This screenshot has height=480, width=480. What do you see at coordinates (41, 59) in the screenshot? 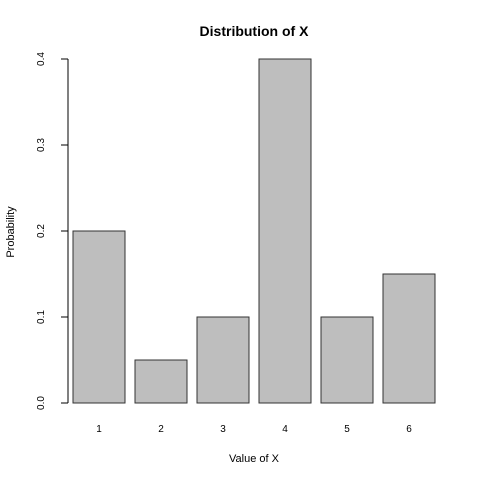
I see `y-tick-label-0.4: 0.4` at bounding box center [41, 59].